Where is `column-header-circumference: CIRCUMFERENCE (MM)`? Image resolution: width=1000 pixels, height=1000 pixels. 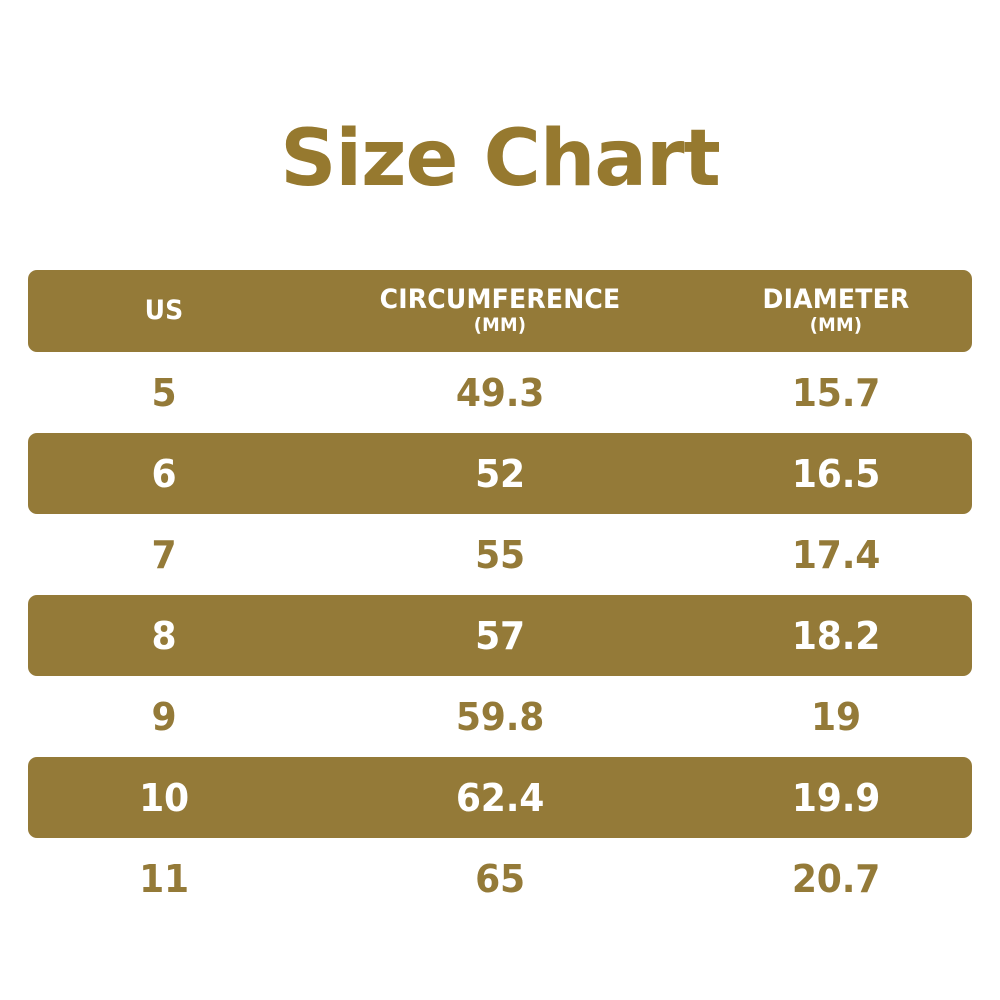
column-header-circumference: CIRCUMFERENCE (MM) is located at coordinates (500, 310).